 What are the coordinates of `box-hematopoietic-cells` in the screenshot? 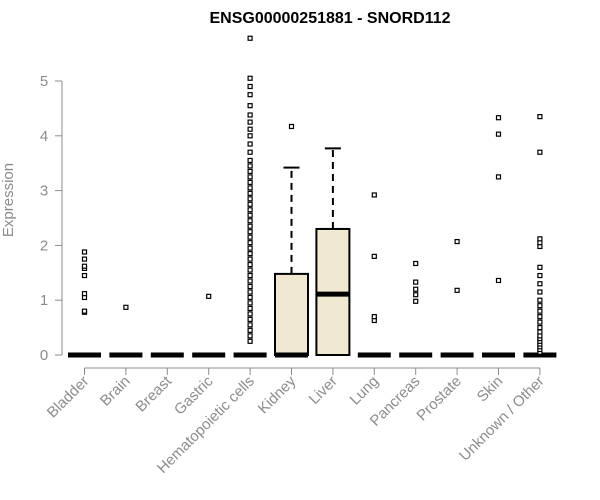 It's located at (250, 196).